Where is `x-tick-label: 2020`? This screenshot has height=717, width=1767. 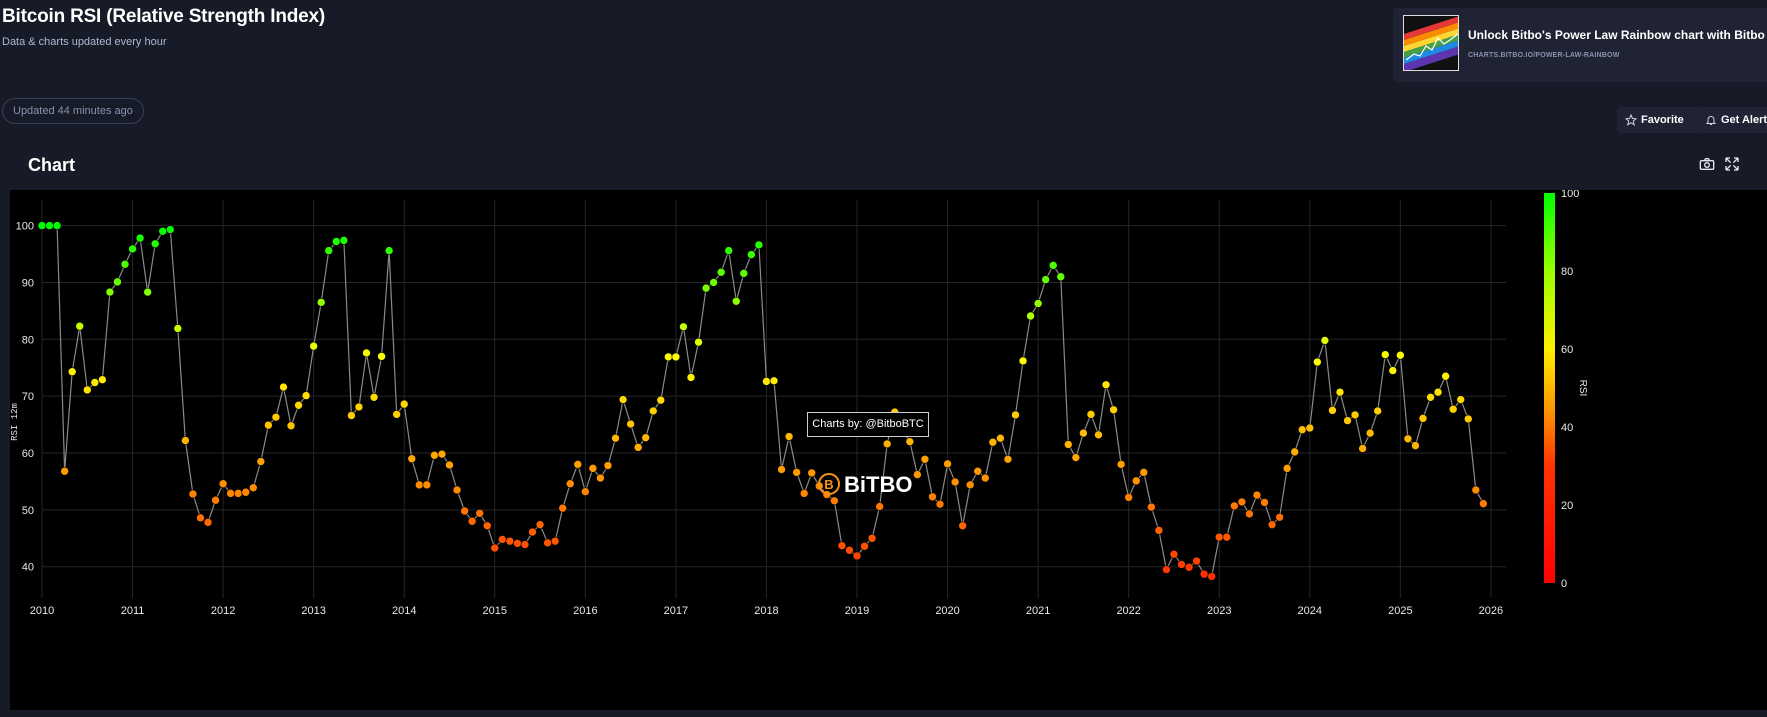
x-tick-label: 2020 is located at coordinates (947, 611).